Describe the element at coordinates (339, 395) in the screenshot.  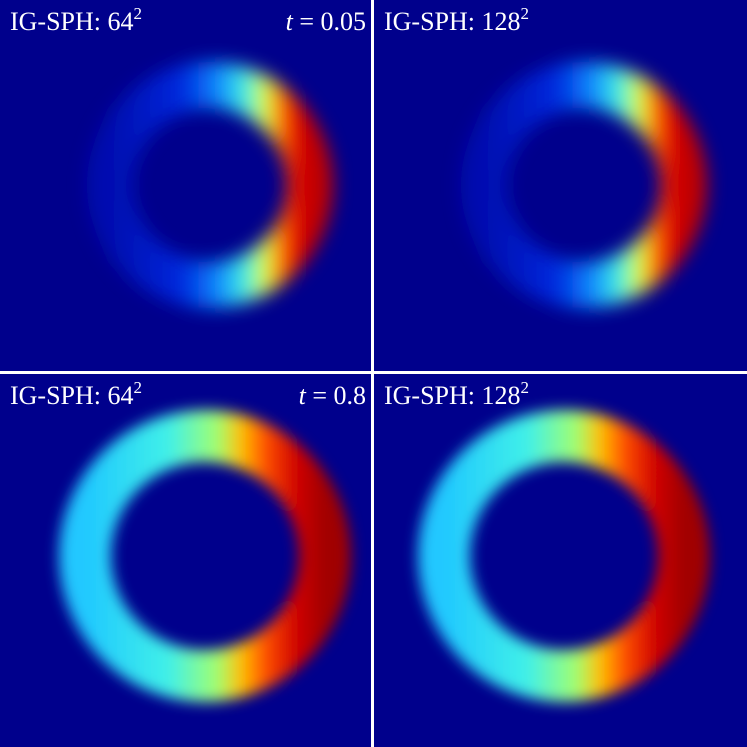
I see `time-value: = 0.8` at that location.